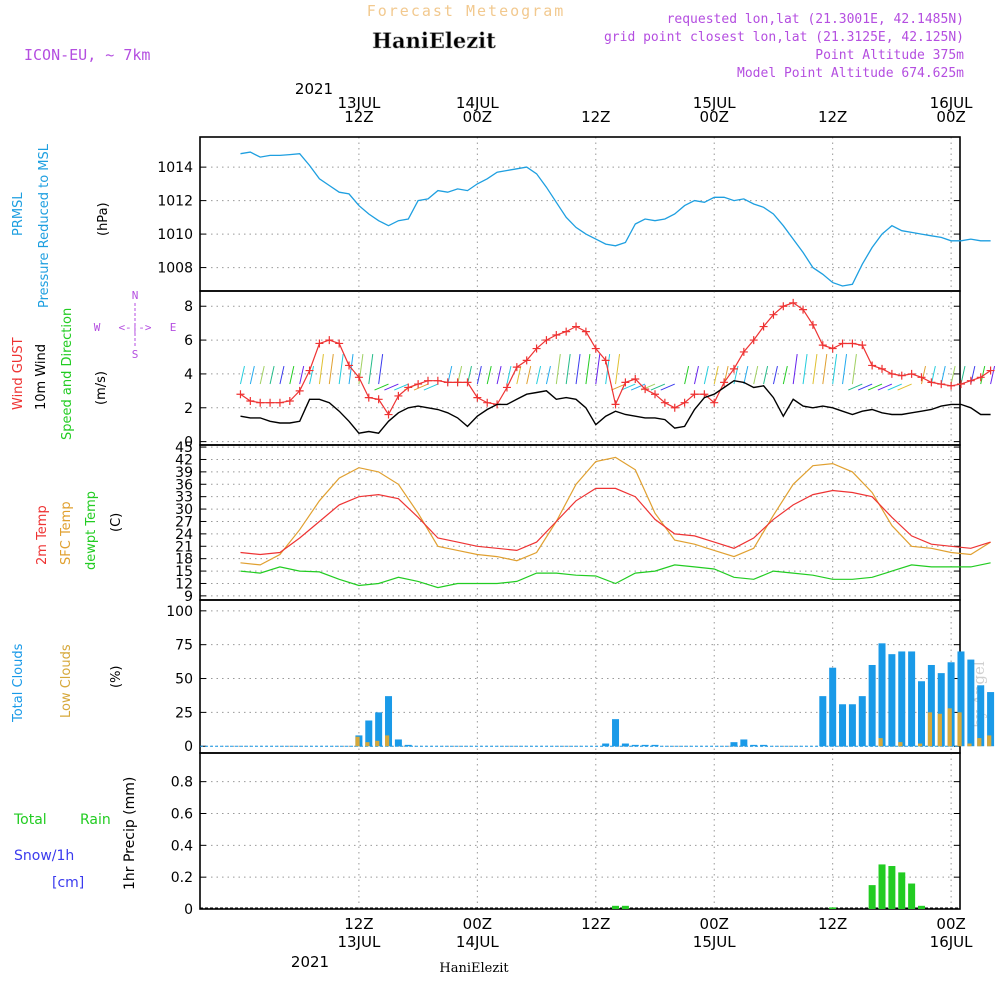  What do you see at coordinates (188, 375) in the screenshot?
I see `y-tick-label: 4` at bounding box center [188, 375].